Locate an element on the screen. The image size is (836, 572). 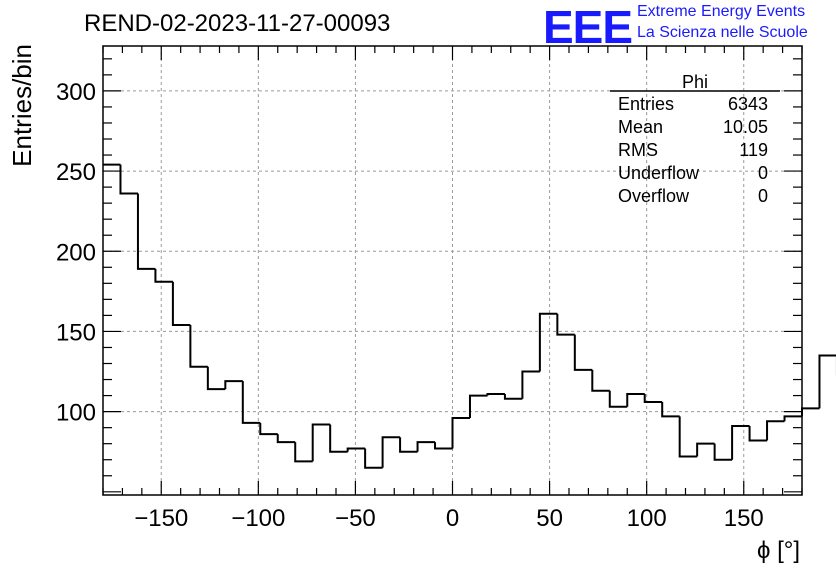
x-tick-label: 150 is located at coordinates (744, 518).